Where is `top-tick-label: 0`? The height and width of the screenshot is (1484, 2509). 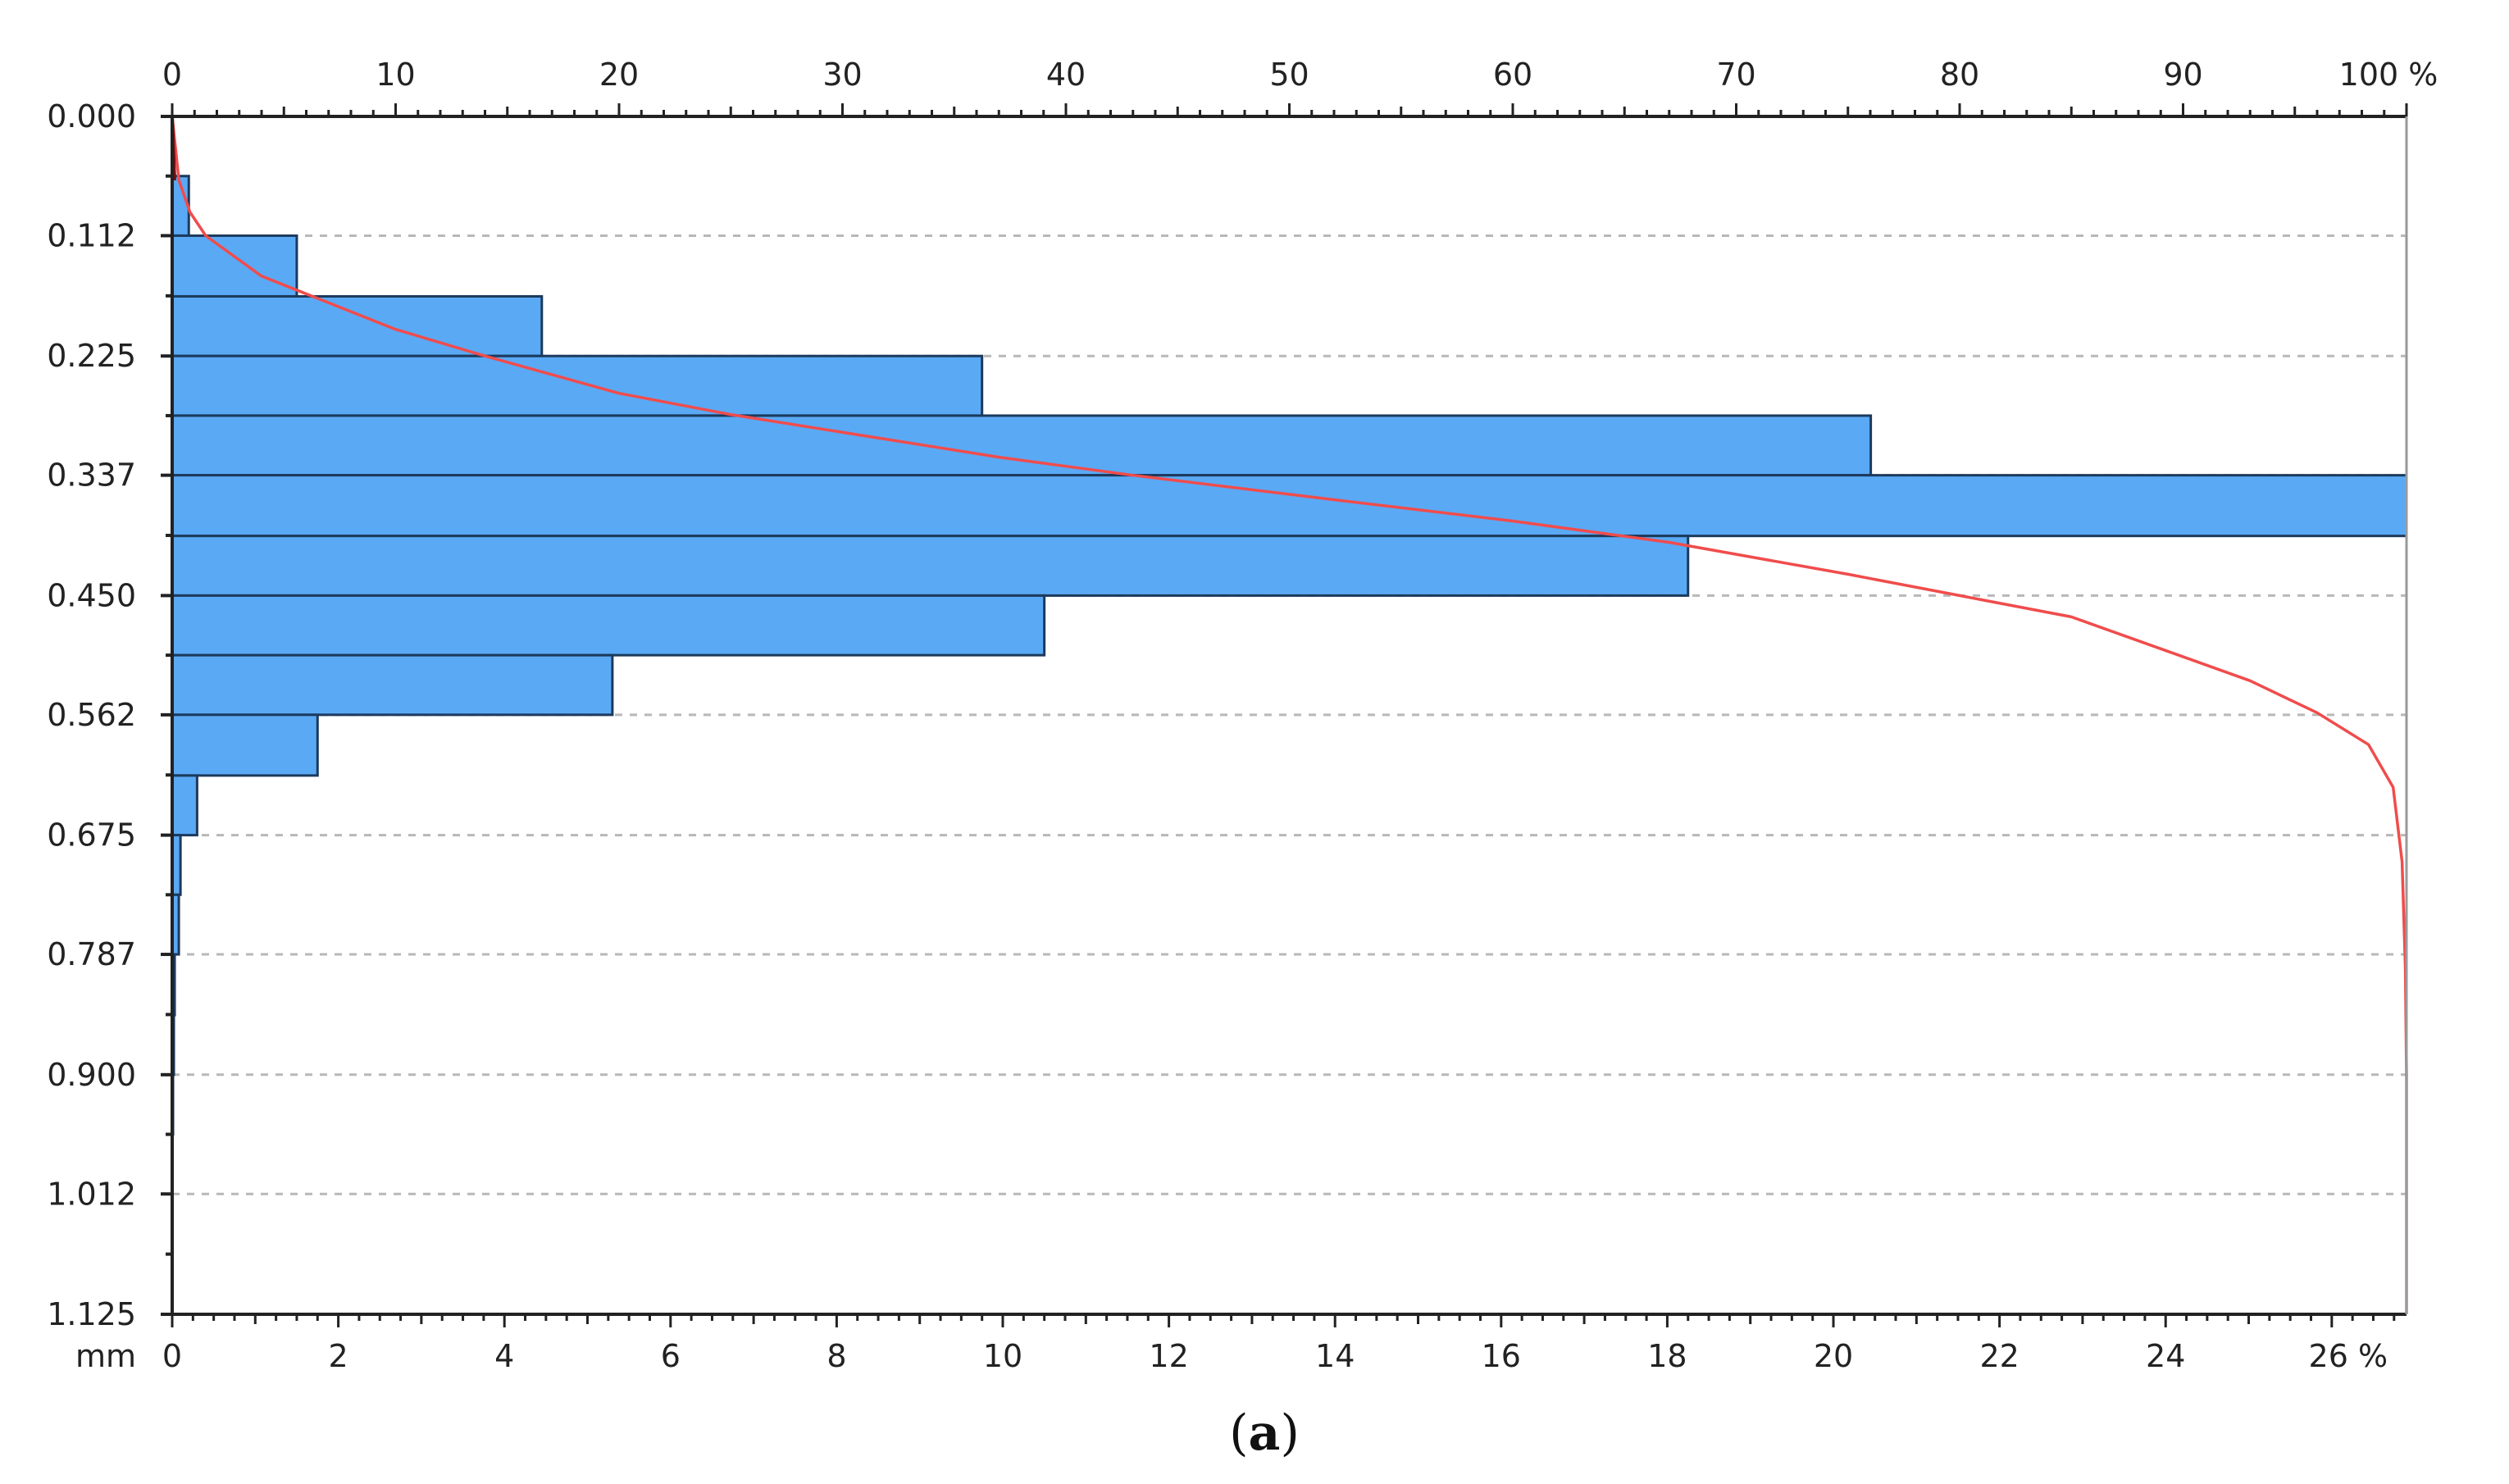
top-tick-label: 0 is located at coordinates (172, 75).